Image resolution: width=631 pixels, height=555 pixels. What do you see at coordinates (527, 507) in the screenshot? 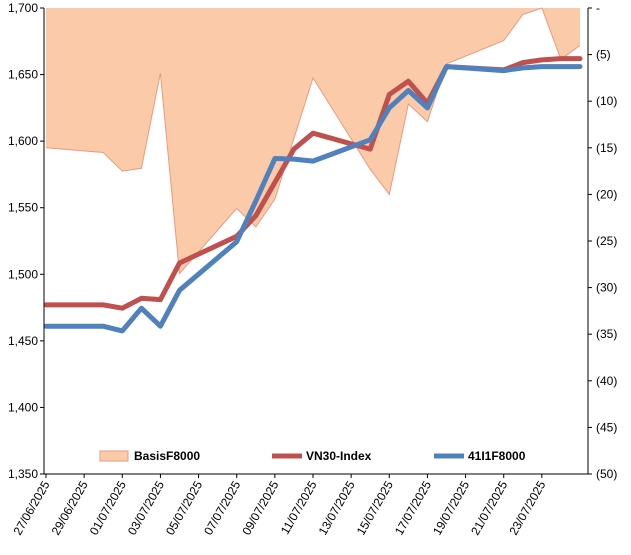
I see `x-tick-label: 23/07/2025` at bounding box center [527, 507].